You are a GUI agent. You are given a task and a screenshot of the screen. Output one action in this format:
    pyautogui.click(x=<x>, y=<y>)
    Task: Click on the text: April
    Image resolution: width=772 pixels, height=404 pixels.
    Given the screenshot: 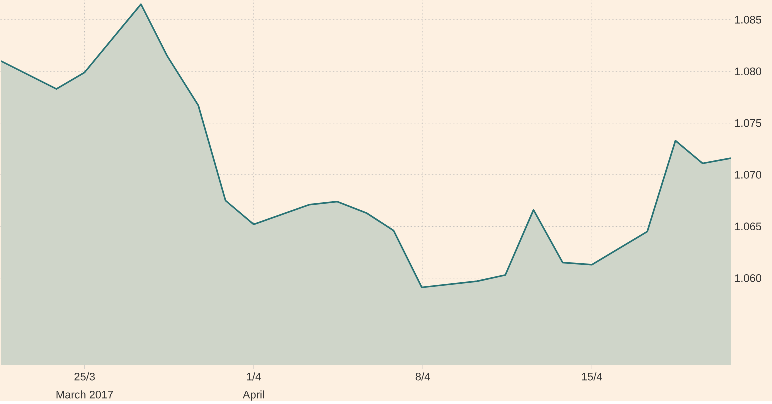 What is the action you would take?
    pyautogui.click(x=253, y=395)
    